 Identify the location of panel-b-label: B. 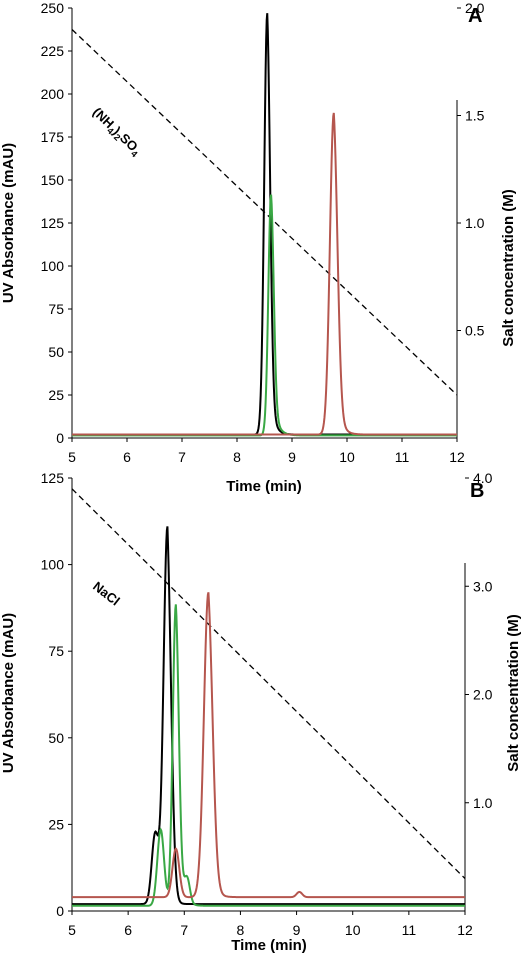
(477, 491).